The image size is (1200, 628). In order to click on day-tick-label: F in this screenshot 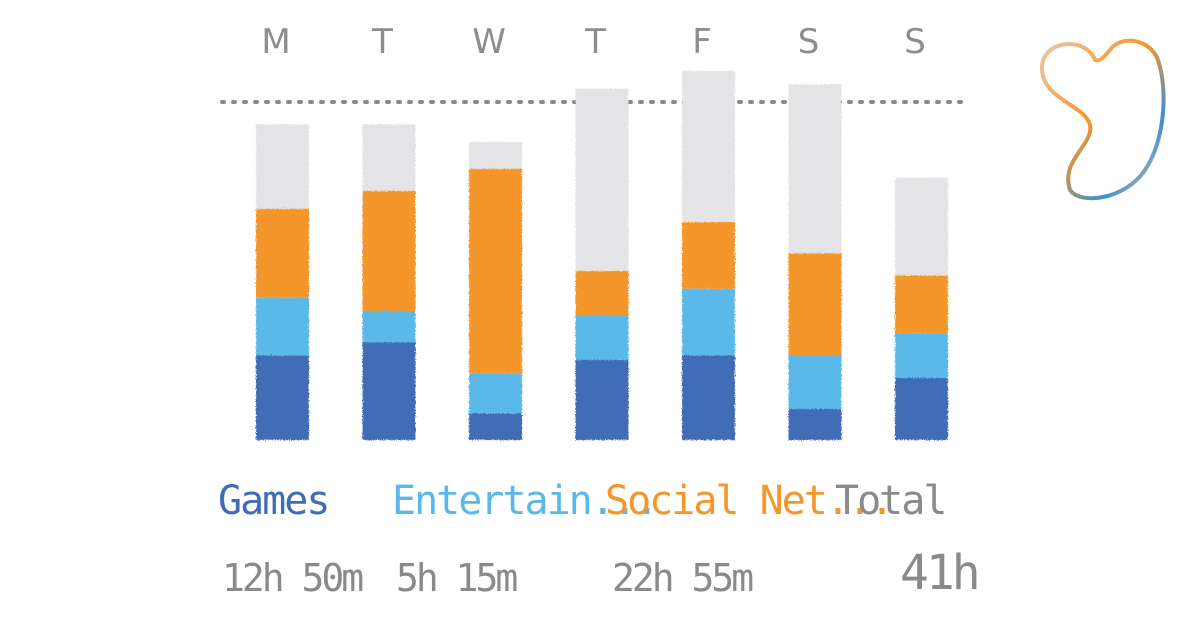, I will do `click(702, 42)`.